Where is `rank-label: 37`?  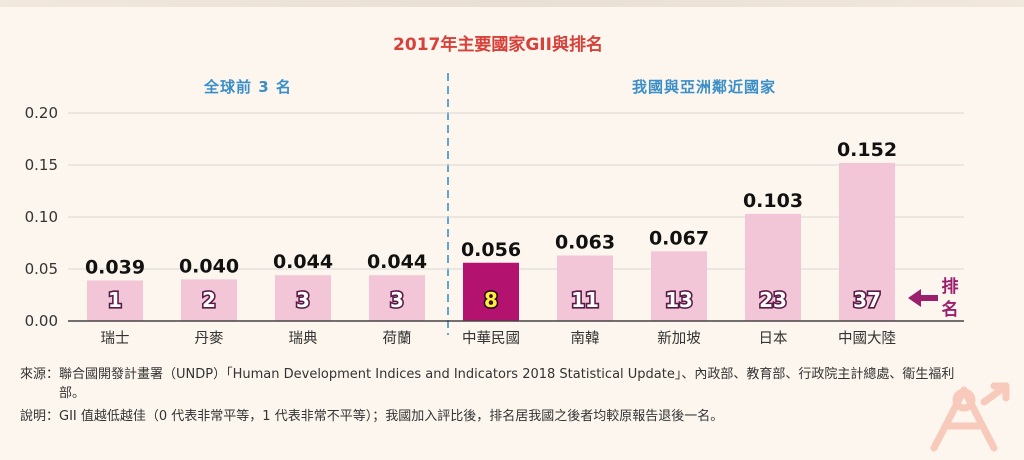
rank-label: 37 is located at coordinates (867, 300).